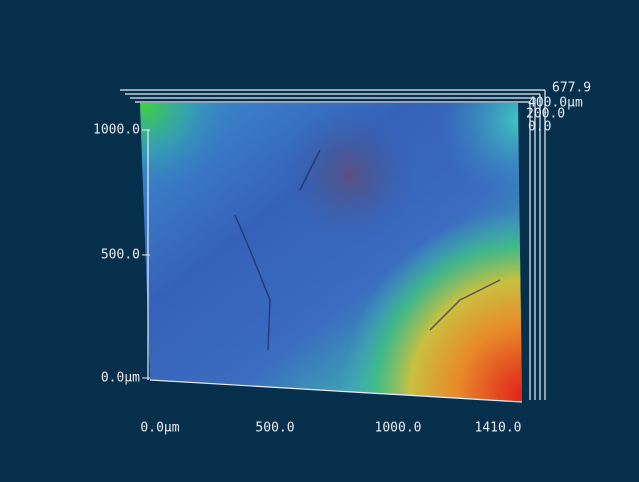 This screenshot has height=482, width=639. Describe the element at coordinates (555, 103) in the screenshot. I see `z-axis-label: 400.0μm` at that location.